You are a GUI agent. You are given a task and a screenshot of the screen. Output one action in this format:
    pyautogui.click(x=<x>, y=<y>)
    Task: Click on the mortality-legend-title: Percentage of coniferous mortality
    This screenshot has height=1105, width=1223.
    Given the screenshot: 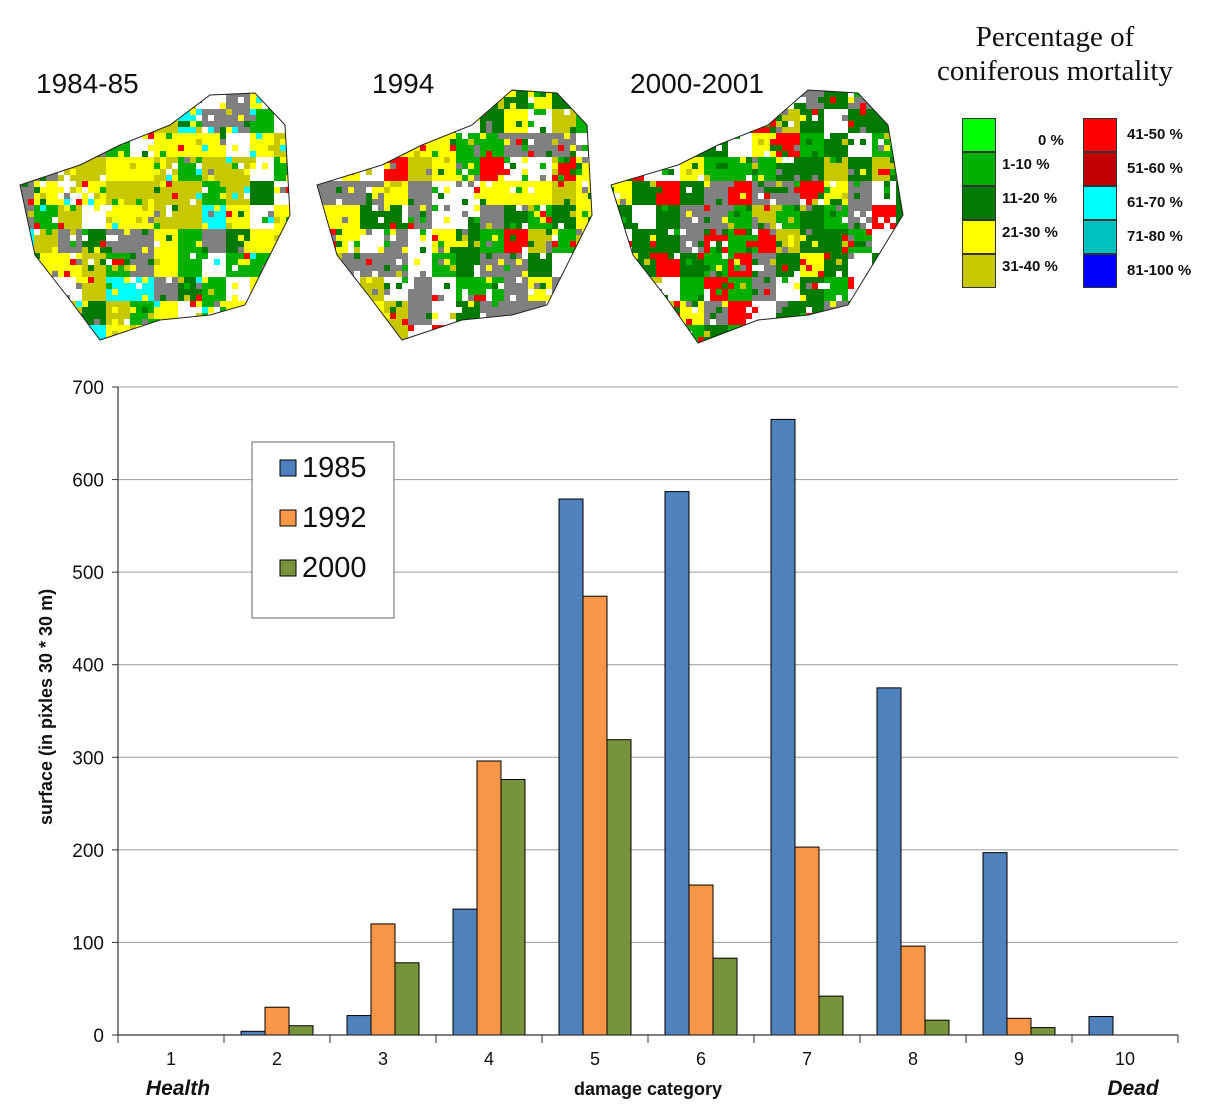 What is the action you would take?
    pyautogui.click(x=1055, y=54)
    